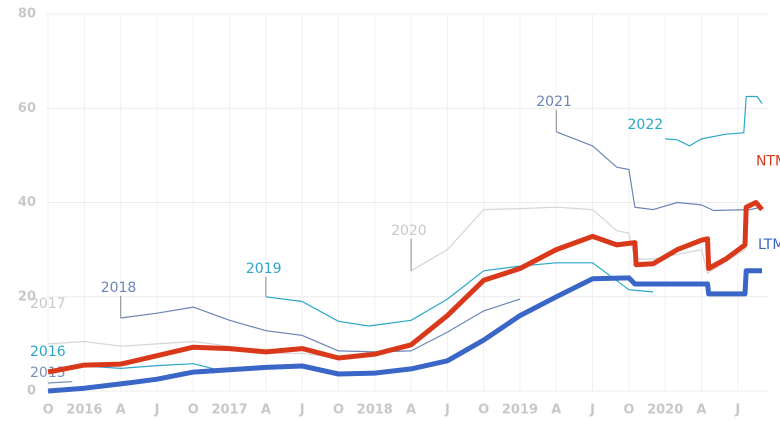 The image size is (780, 421). Describe the element at coordinates (375, 410) in the screenshot. I see `x-tick-label: 2018` at that location.